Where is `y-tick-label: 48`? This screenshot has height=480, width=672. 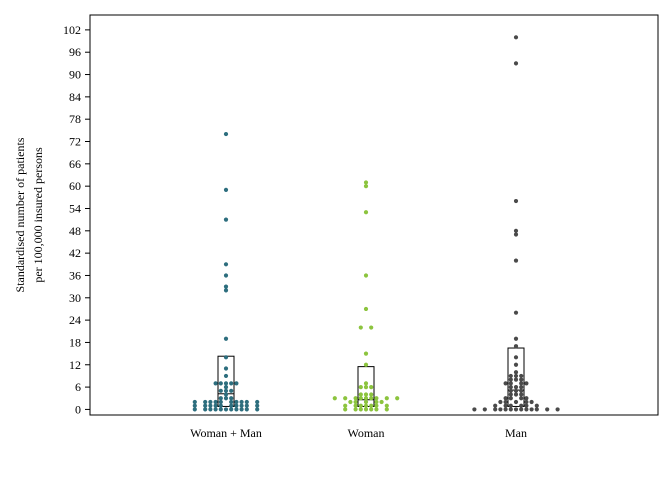 y-tick-label: 48 is located at coordinates (75, 231).